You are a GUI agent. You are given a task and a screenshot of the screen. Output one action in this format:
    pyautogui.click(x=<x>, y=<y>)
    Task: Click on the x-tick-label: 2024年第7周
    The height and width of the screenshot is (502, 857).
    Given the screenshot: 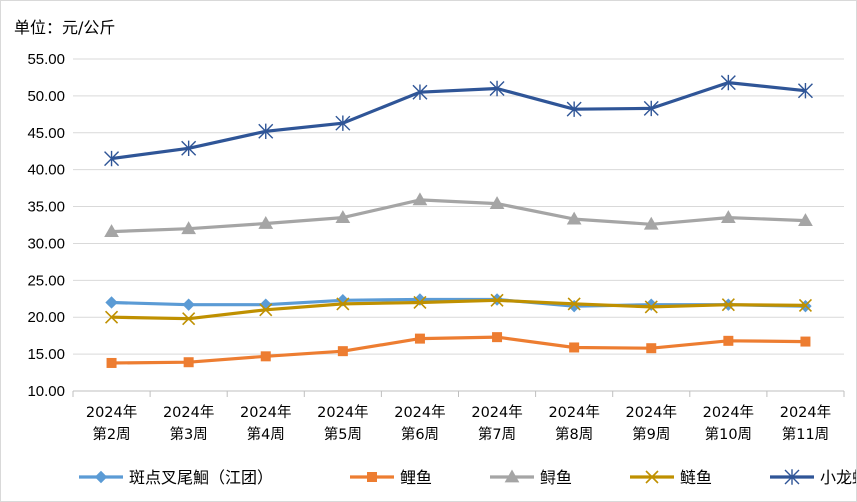 What is the action you would take?
    pyautogui.click(x=496, y=423)
    